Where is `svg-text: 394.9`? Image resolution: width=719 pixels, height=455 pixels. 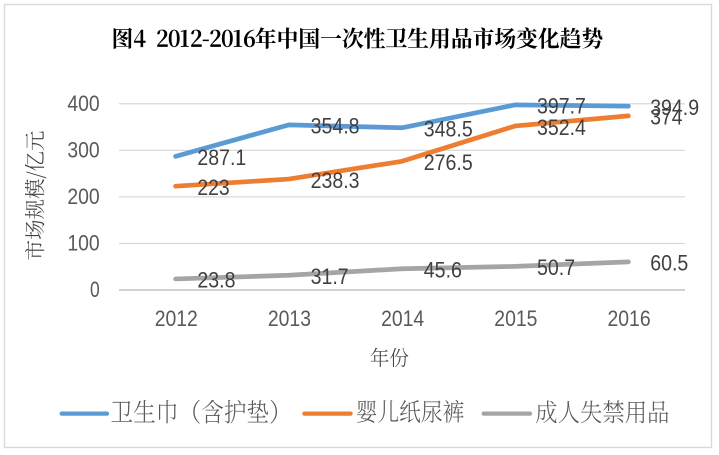 svg-text: 394.9 is located at coordinates (674, 107).